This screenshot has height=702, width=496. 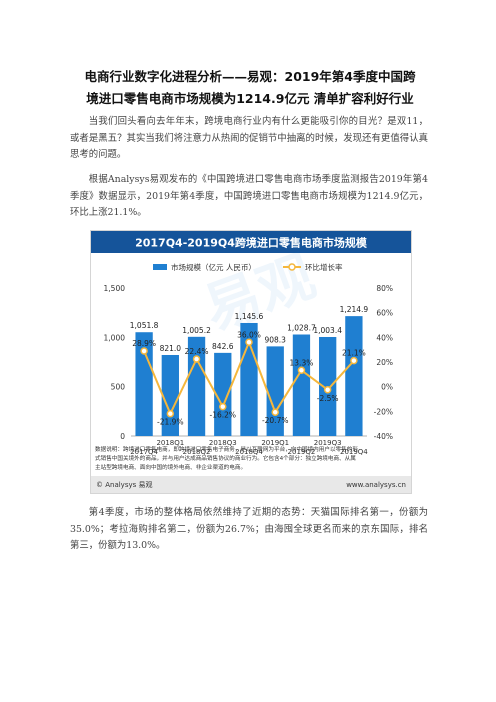 I want to click on y-left-tick-label: 1,500, so click(x=115, y=288).